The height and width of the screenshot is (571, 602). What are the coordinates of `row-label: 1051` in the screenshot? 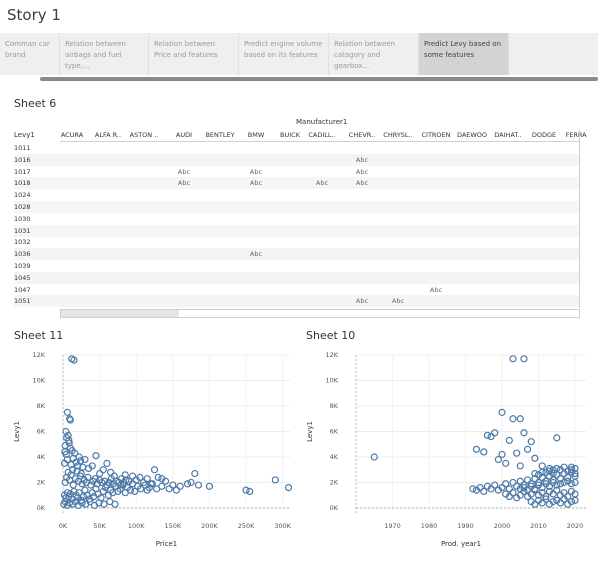 It's located at (22, 301).